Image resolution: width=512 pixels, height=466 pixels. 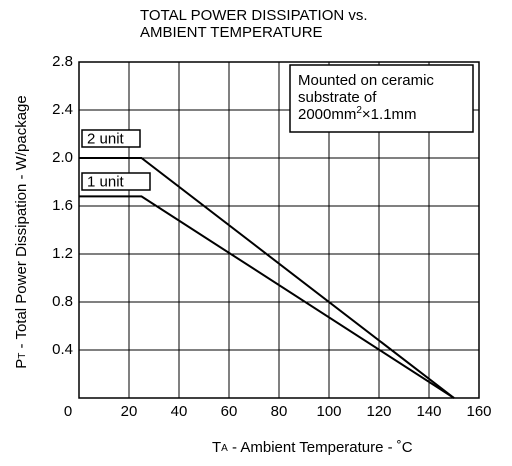 What do you see at coordinates (231, 32) in the screenshot?
I see `chart-title: AMBIENT TEMPERATURE` at bounding box center [231, 32].